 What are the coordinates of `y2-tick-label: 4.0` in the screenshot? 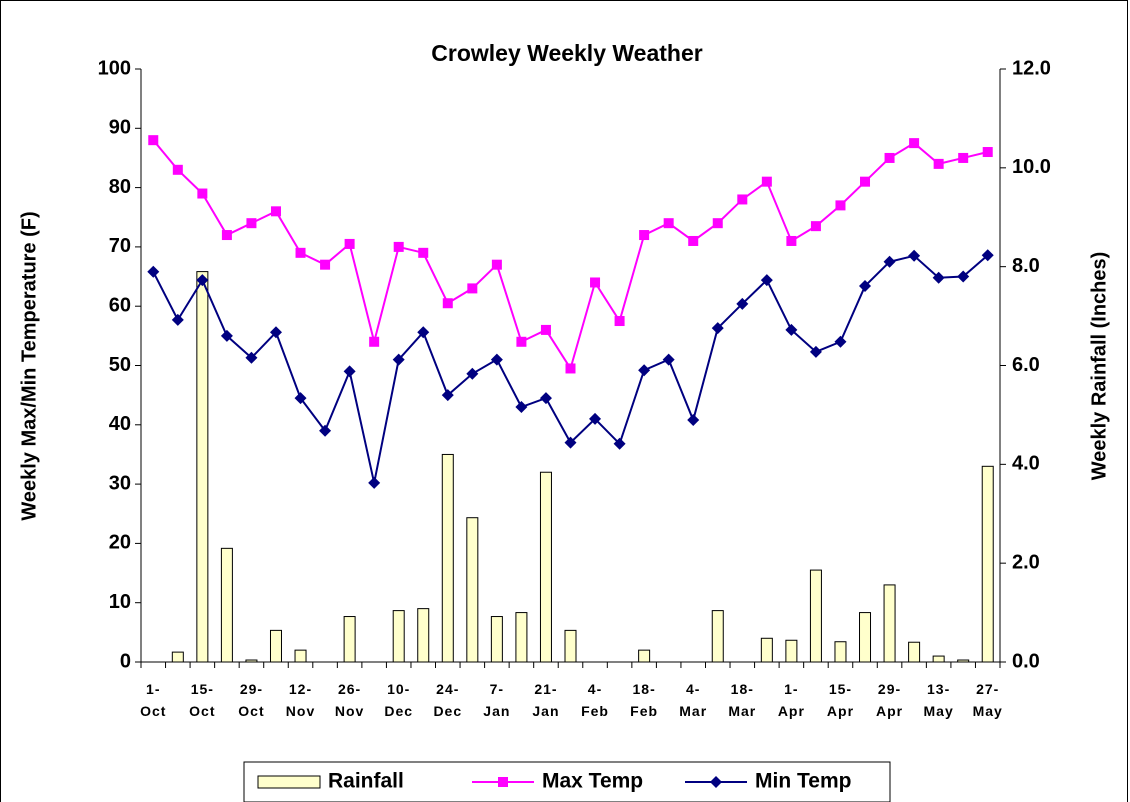 It's located at (1026, 464).